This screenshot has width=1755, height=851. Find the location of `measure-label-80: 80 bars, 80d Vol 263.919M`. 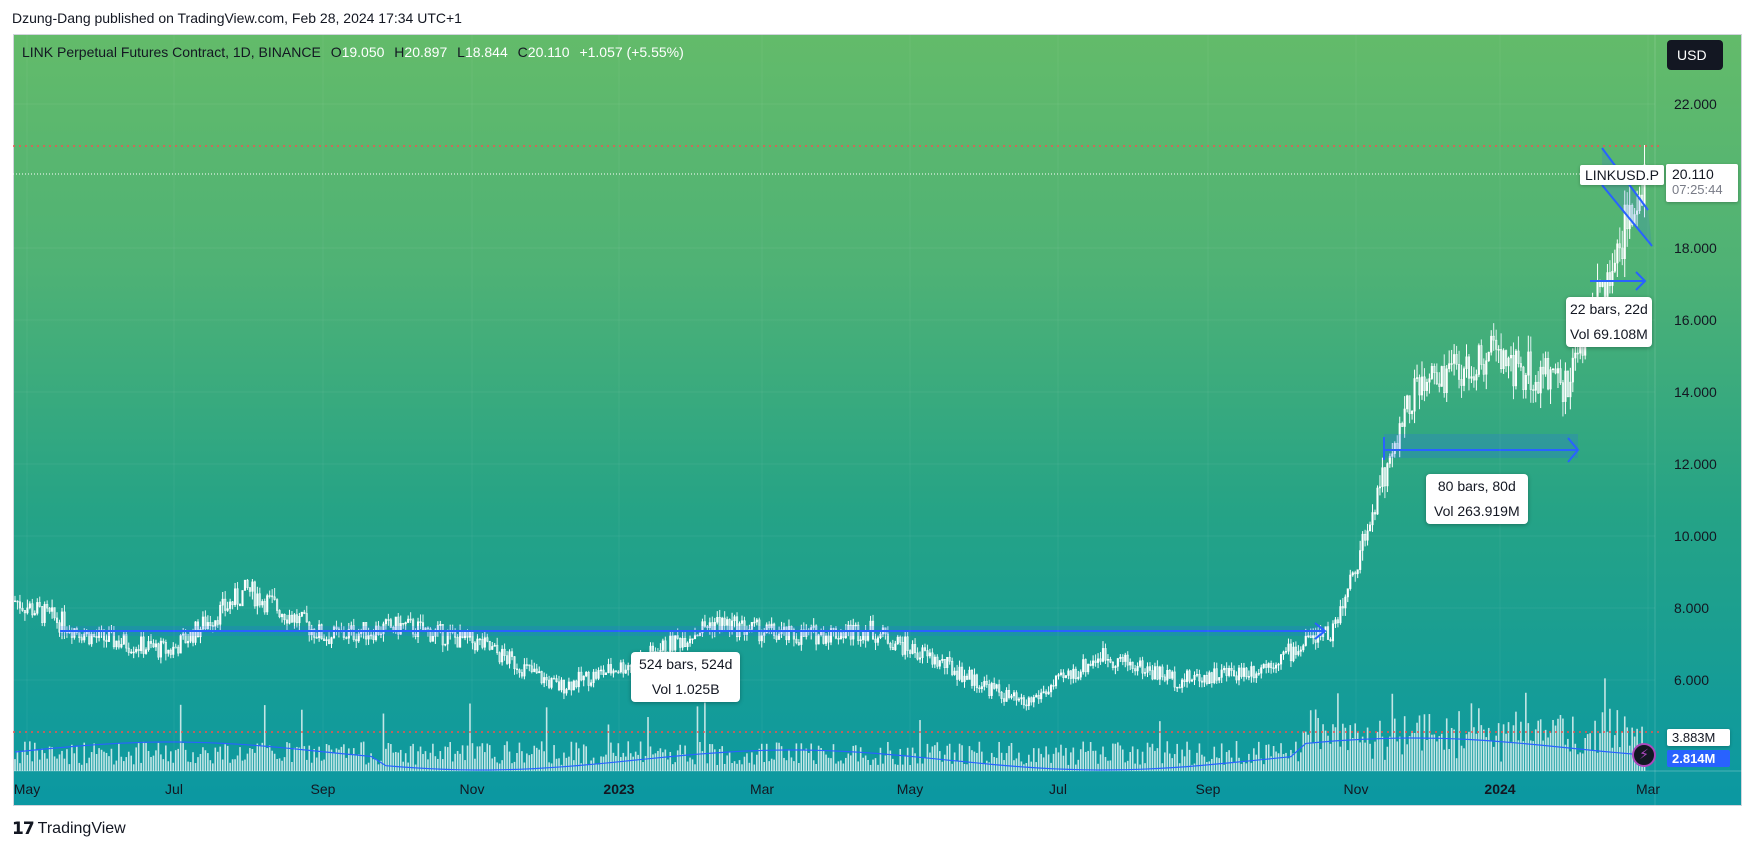

measure-label-80: 80 bars, 80d Vol 263.919M is located at coordinates (1477, 499).